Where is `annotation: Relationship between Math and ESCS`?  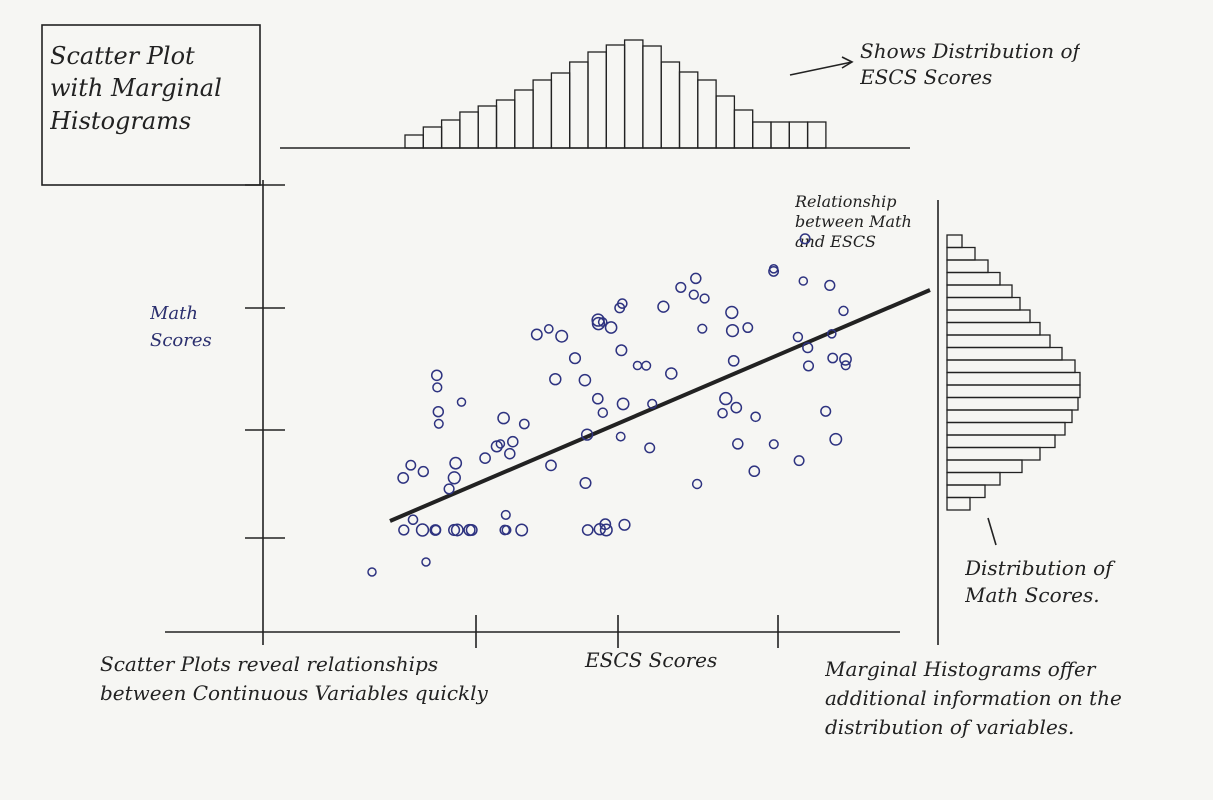
annotation: Relationship between Math and ESCS is located at coordinates (853, 221).